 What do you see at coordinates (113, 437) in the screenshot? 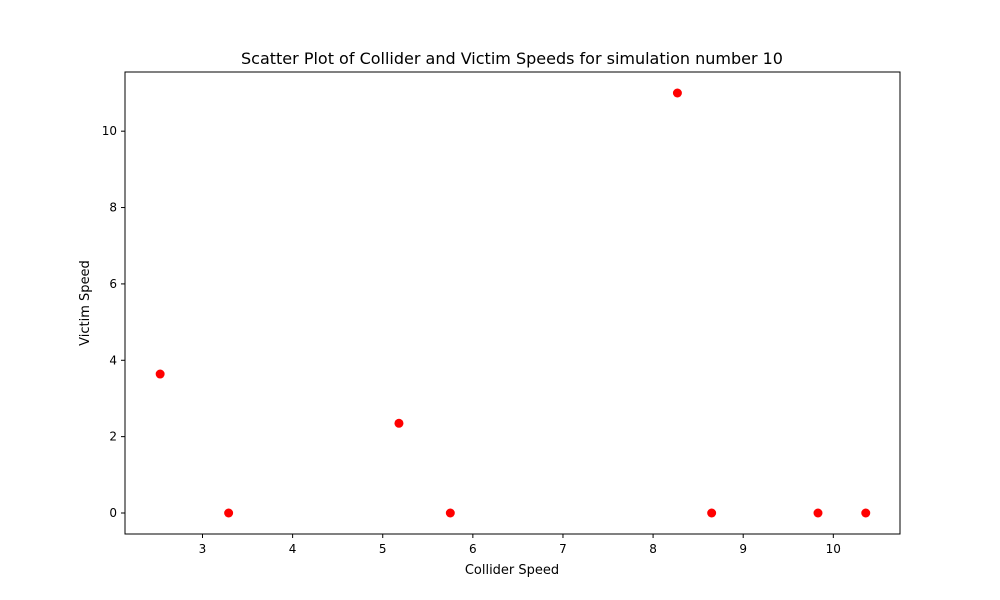
I see `y-tick-label: 2` at bounding box center [113, 437].